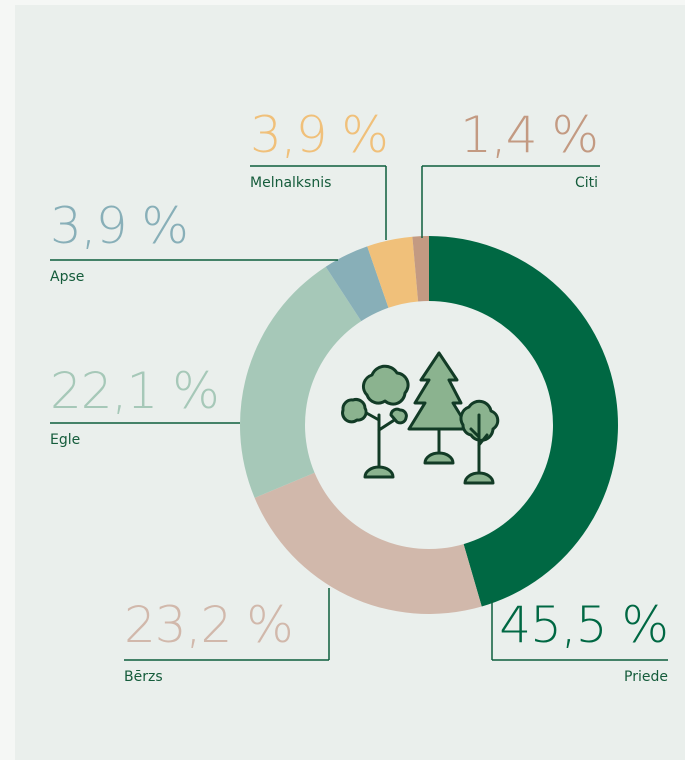 This screenshot has height=760, width=685. I want to click on category-label: Citi, so click(586, 183).